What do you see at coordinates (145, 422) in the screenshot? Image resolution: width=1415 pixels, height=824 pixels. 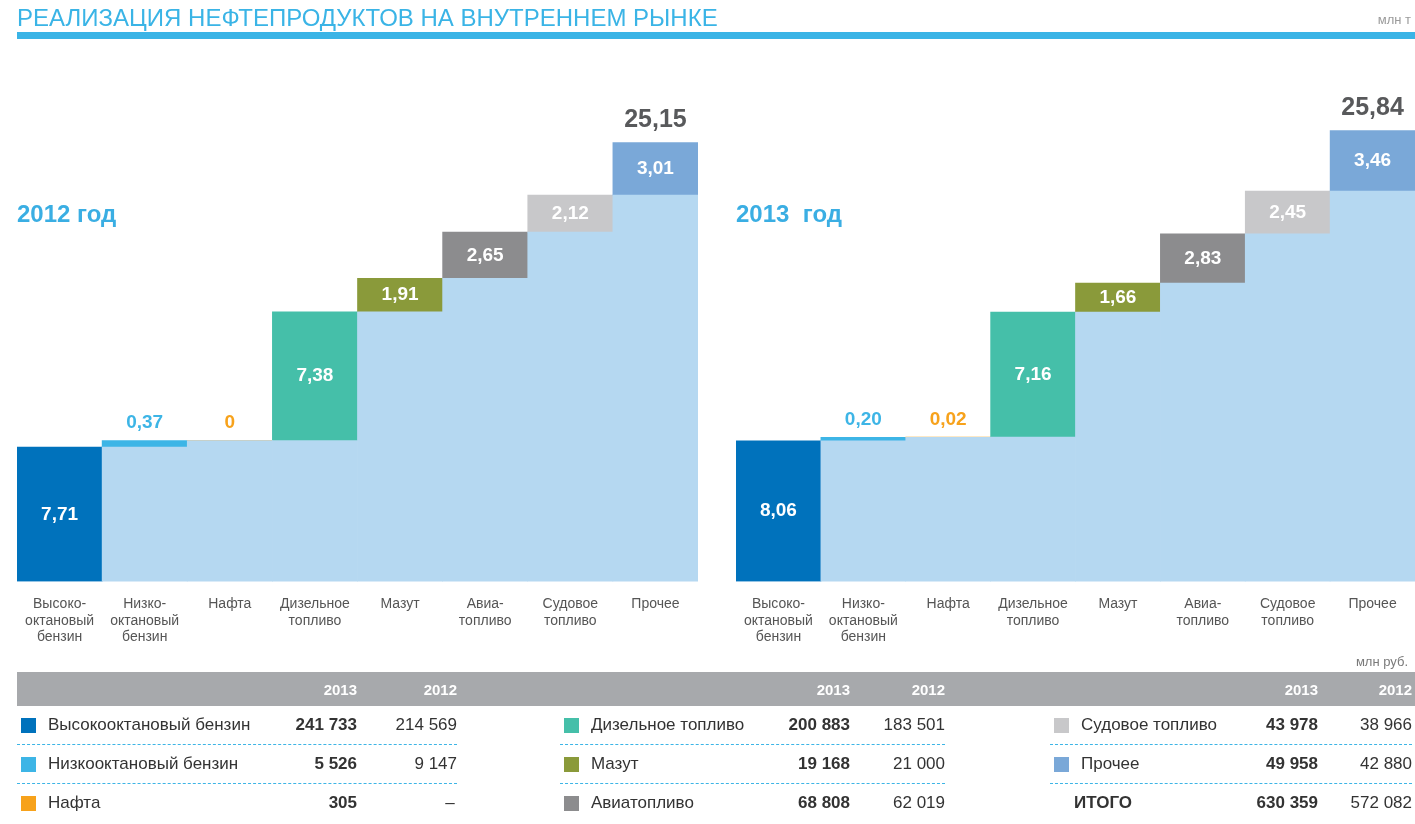 I see `data-label: 0,37` at bounding box center [145, 422].